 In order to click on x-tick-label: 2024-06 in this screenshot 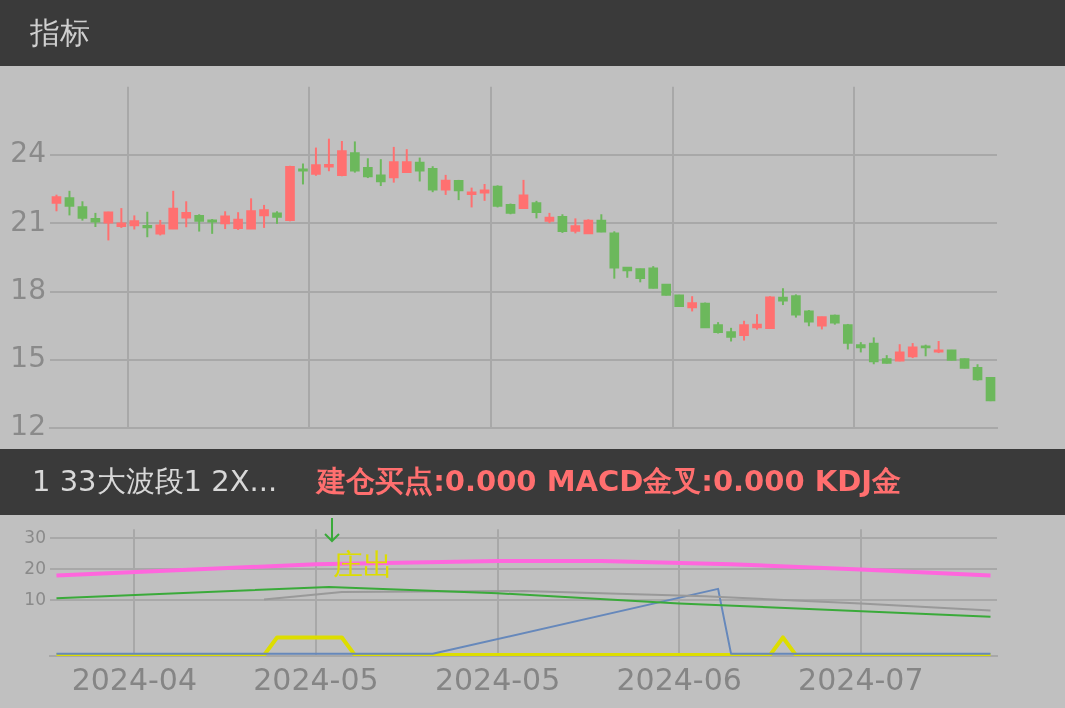, I will do `click(679, 679)`.